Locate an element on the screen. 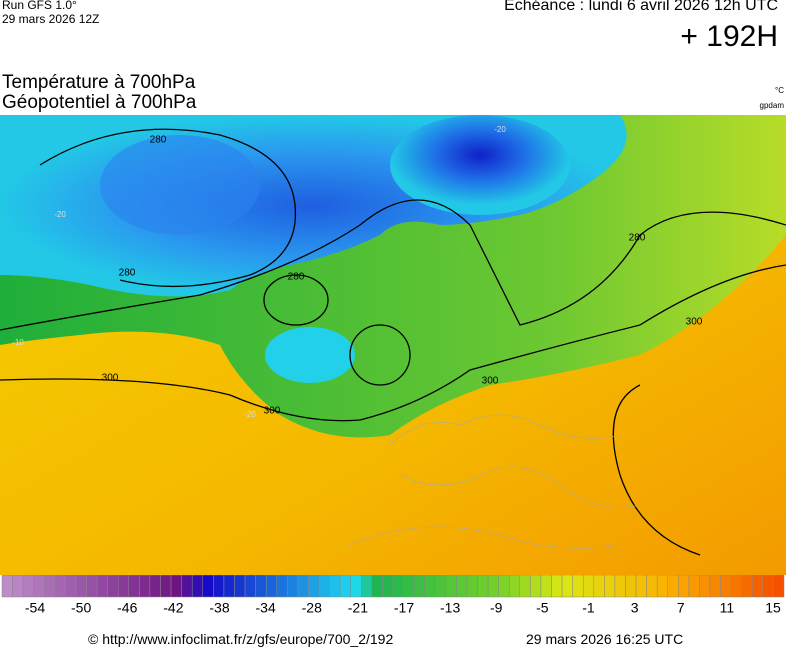  colorbar-label: -42 is located at coordinates (173, 608).